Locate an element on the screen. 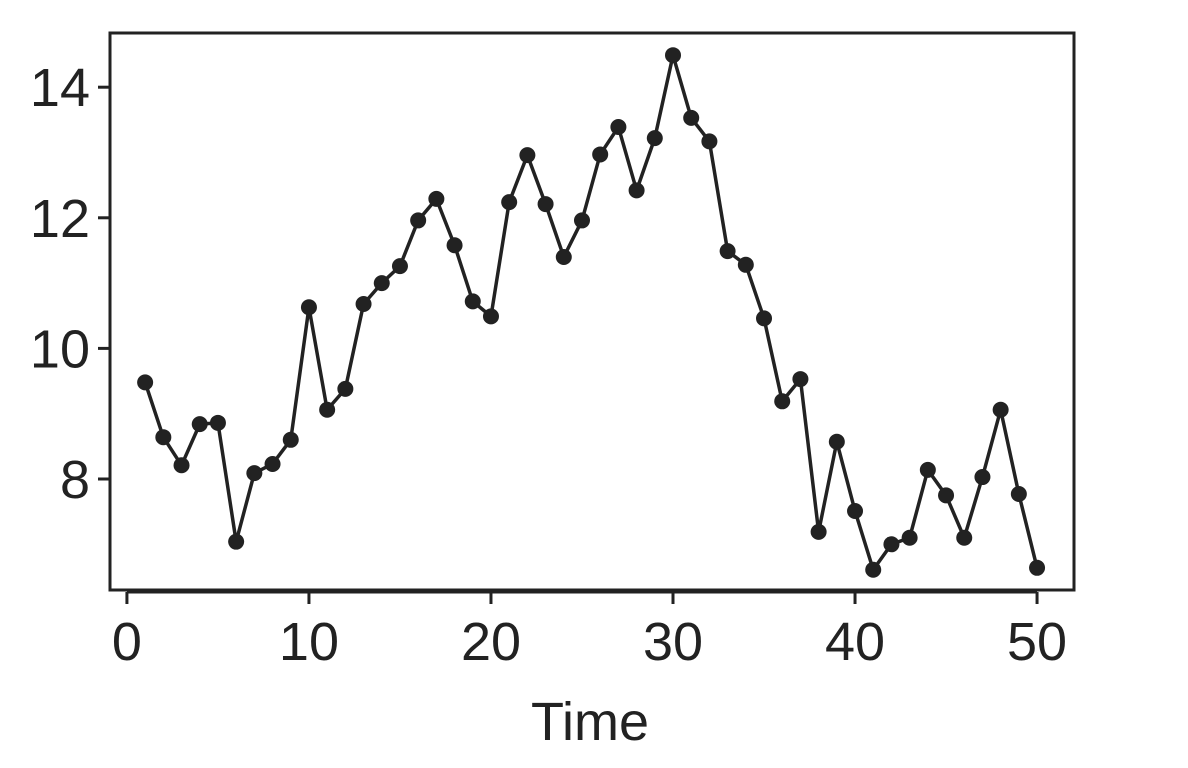 The height and width of the screenshot is (768, 1188). y-tick-label: 10 is located at coordinates (60, 349).